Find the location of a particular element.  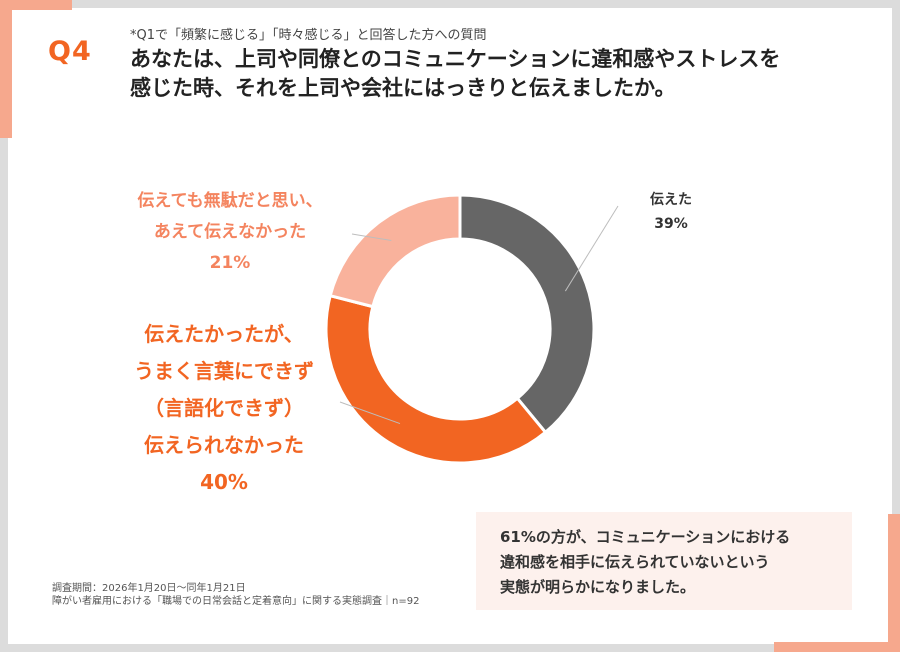

corner-accent-bottom-right-h is located at coordinates (837, 647).